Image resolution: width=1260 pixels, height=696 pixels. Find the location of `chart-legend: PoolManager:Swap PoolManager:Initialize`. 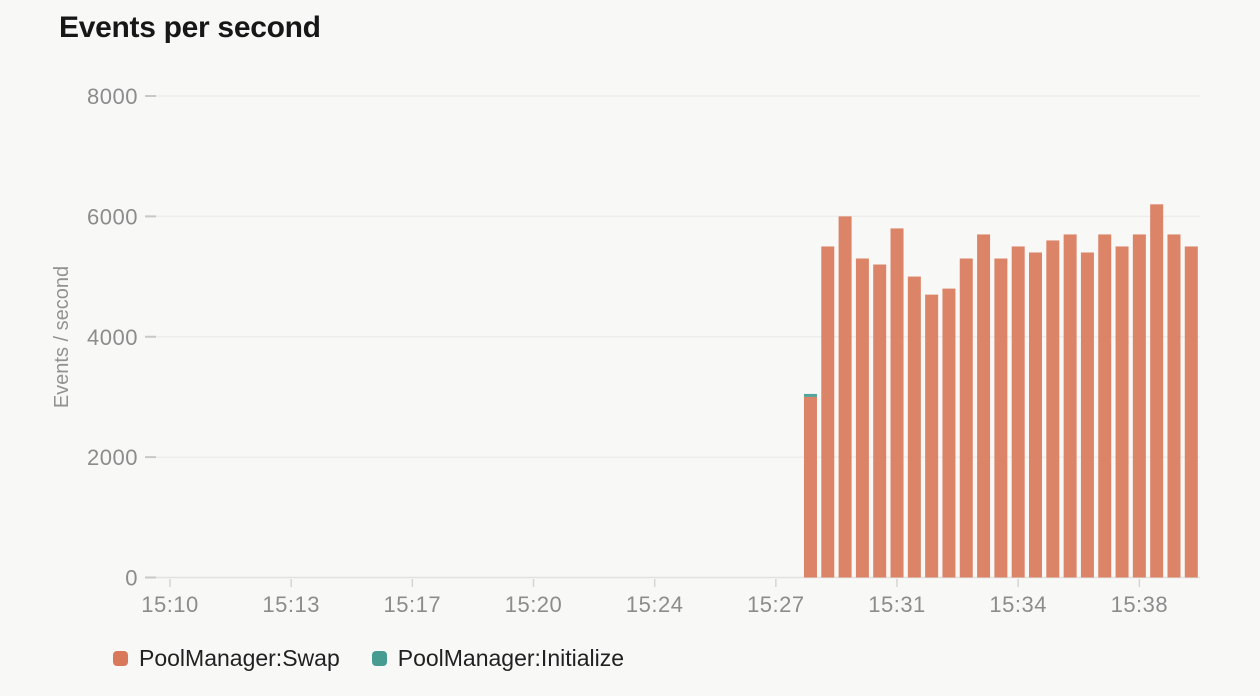

chart-legend: PoolManager:Swap PoolManager:Initialize is located at coordinates (368, 658).